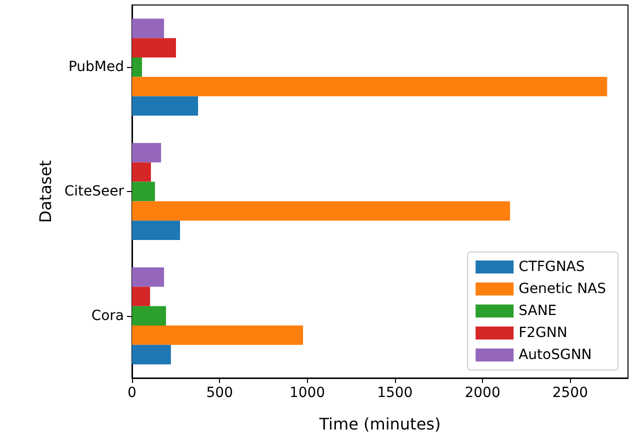 Image resolution: width=632 pixels, height=442 pixels. What do you see at coordinates (307, 393) in the screenshot?
I see `x-tick-label: 1000` at bounding box center [307, 393].